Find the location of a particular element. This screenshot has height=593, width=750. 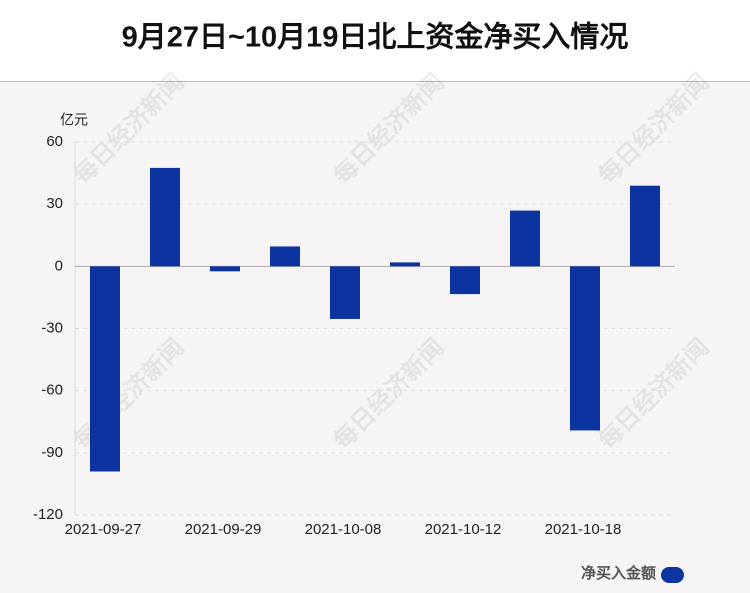

x-tick-label: 2021-10-18 is located at coordinates (583, 529).